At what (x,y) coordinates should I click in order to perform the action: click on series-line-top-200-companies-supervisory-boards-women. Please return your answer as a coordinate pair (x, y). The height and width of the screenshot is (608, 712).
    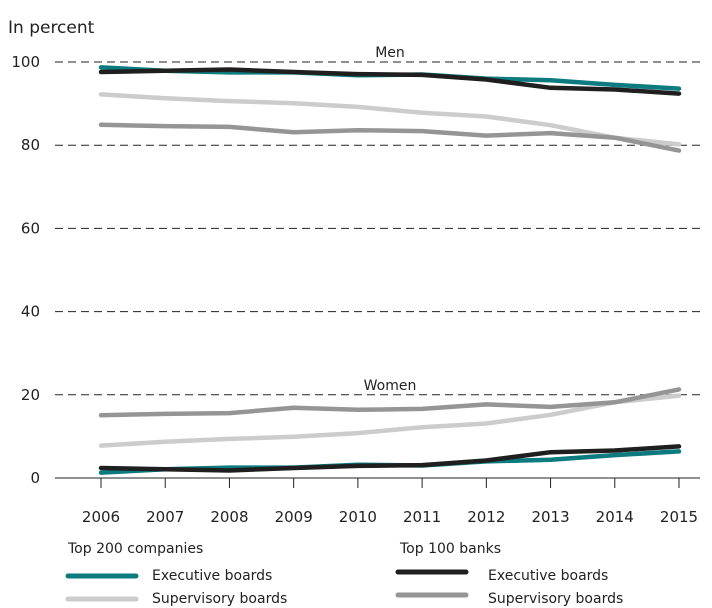
    Looking at the image, I should click on (390, 420).